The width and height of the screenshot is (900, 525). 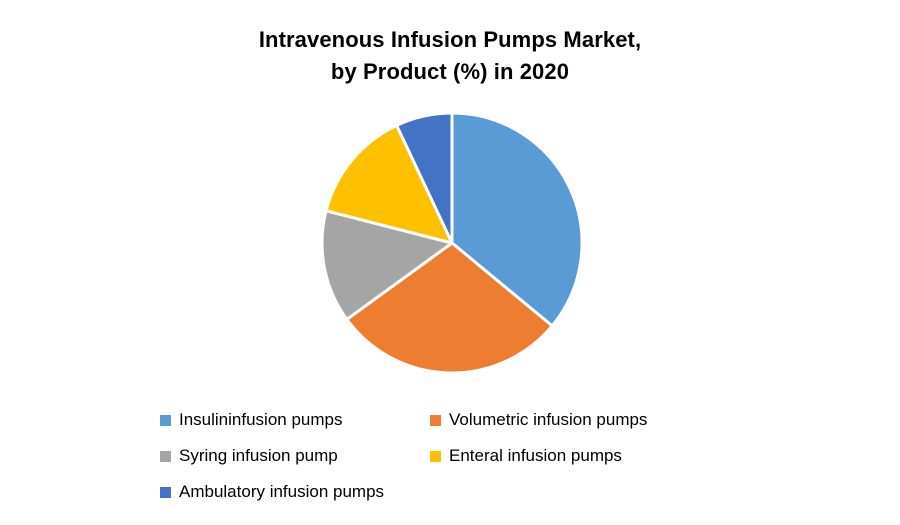 I want to click on legend-label: Insulininfusion pumps, so click(x=261, y=419).